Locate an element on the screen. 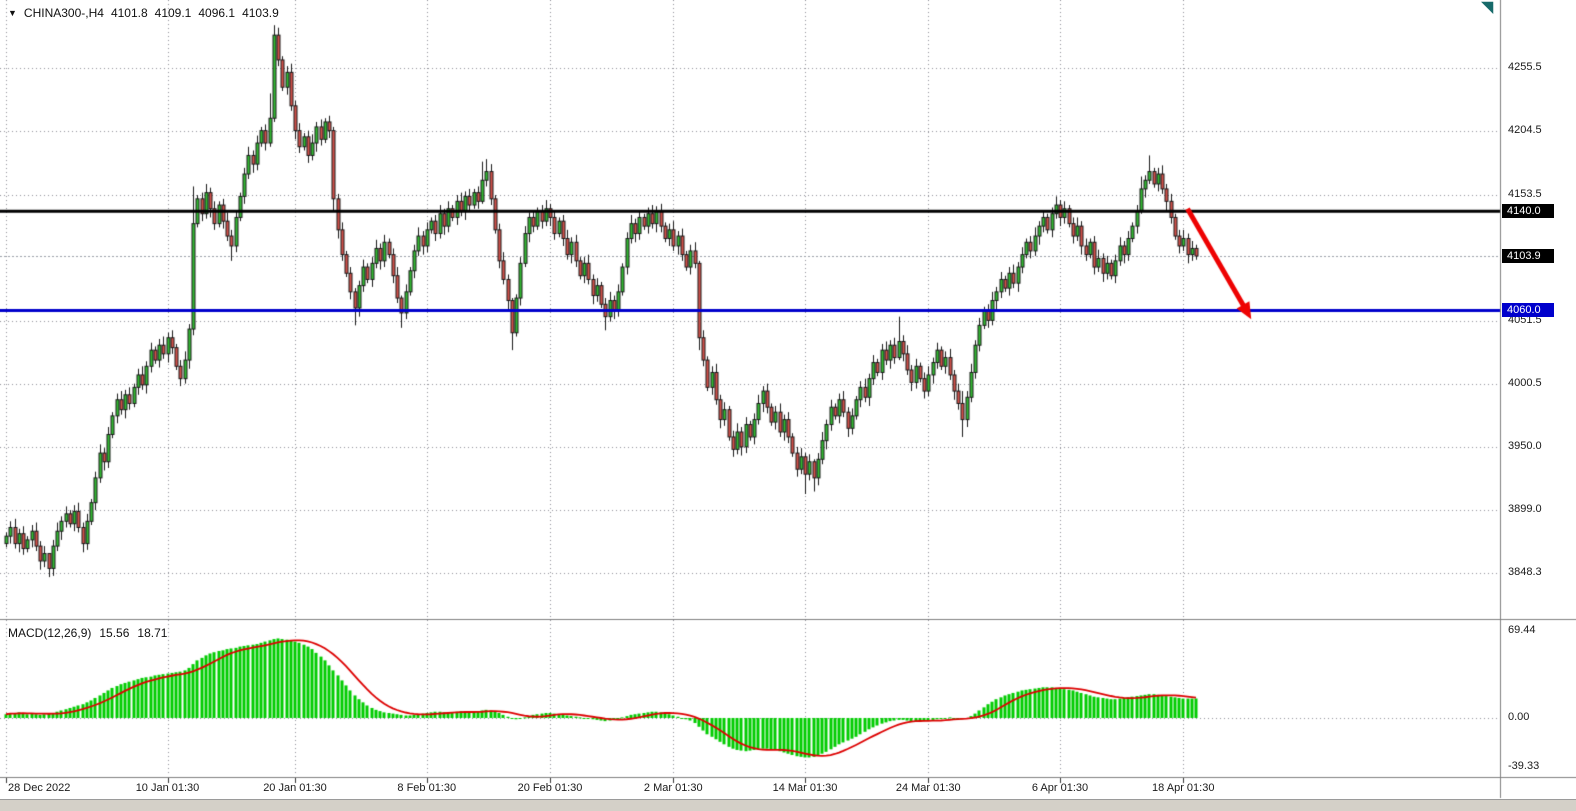  time-axis-label: 14 Mar 01:30 is located at coordinates (805, 788).